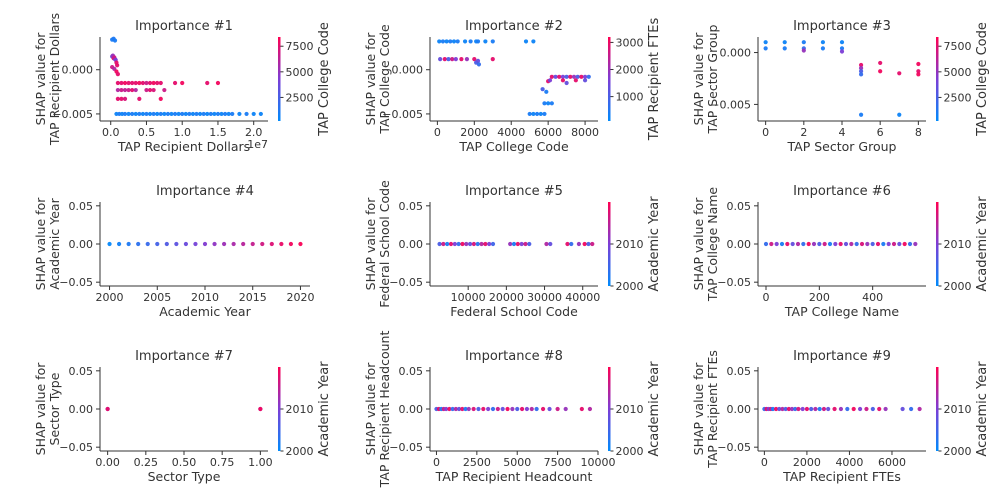  Describe the element at coordinates (807, 462) in the screenshot. I see `x-tick-label: 2000` at that location.